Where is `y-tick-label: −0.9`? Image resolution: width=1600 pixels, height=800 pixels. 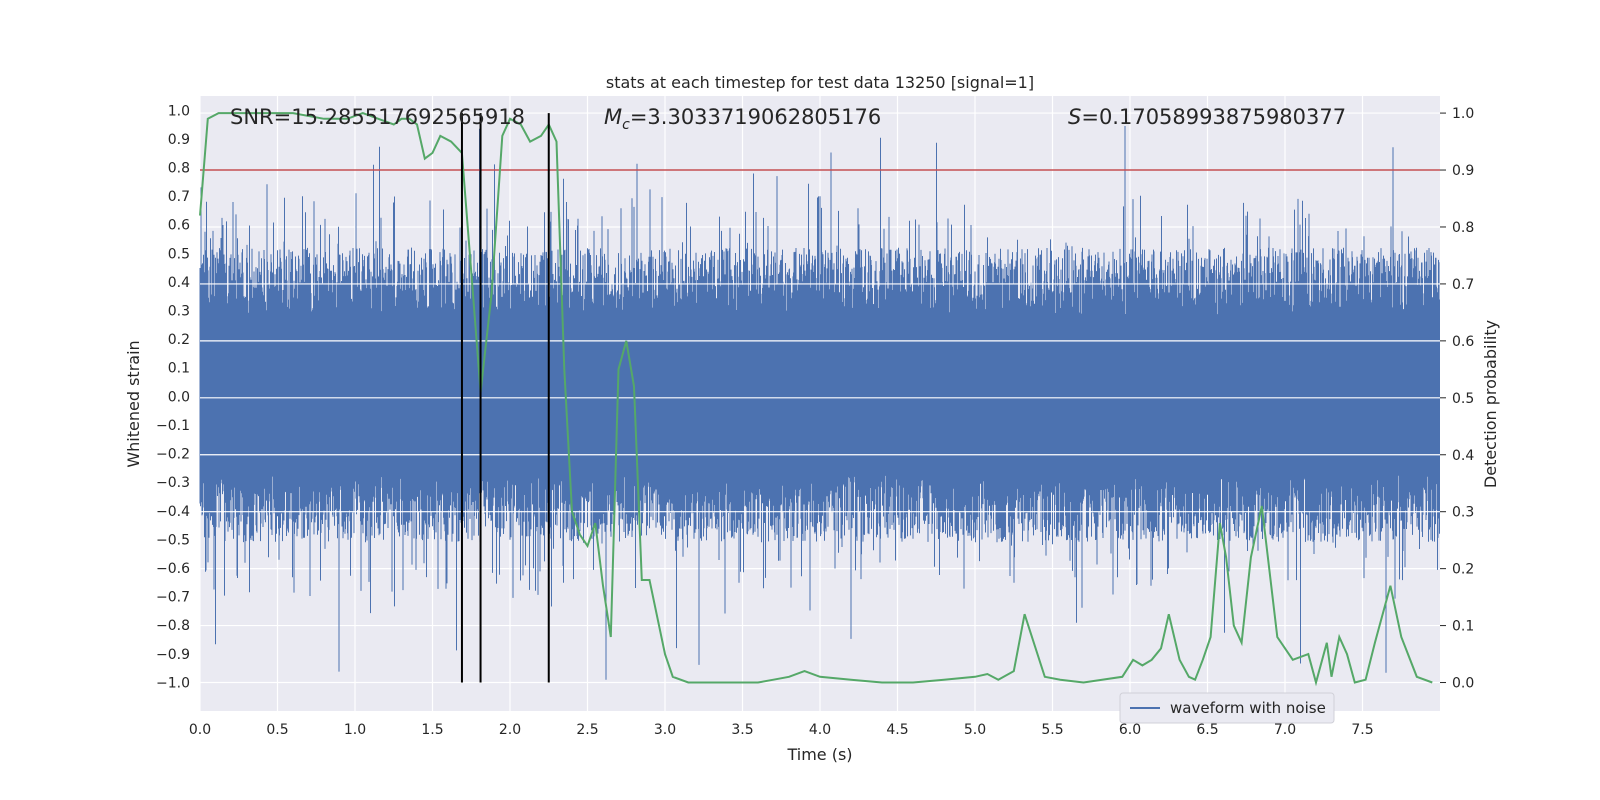 y-tick-label: −0.9 is located at coordinates (173, 655).